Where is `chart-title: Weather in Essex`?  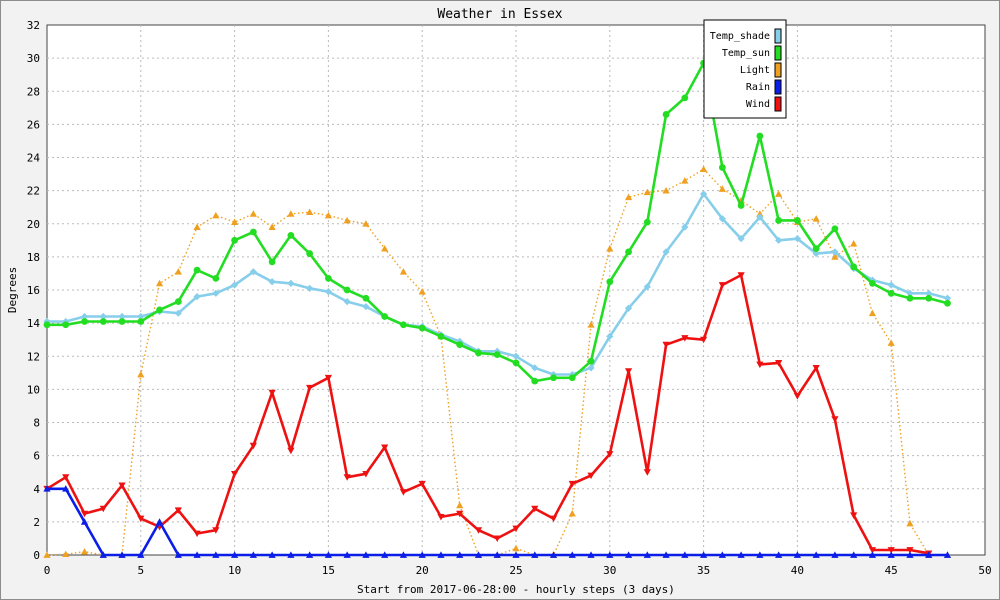
chart-title: Weather in Essex is located at coordinates (499, 14).